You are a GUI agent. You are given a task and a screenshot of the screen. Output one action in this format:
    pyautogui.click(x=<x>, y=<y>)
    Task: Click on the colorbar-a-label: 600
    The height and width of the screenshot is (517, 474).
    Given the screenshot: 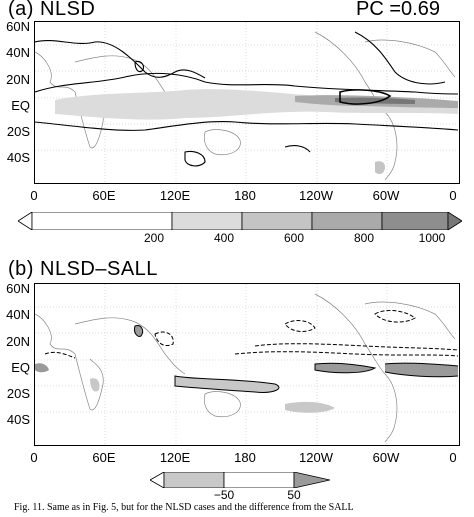 What is the action you would take?
    pyautogui.click(x=294, y=238)
    